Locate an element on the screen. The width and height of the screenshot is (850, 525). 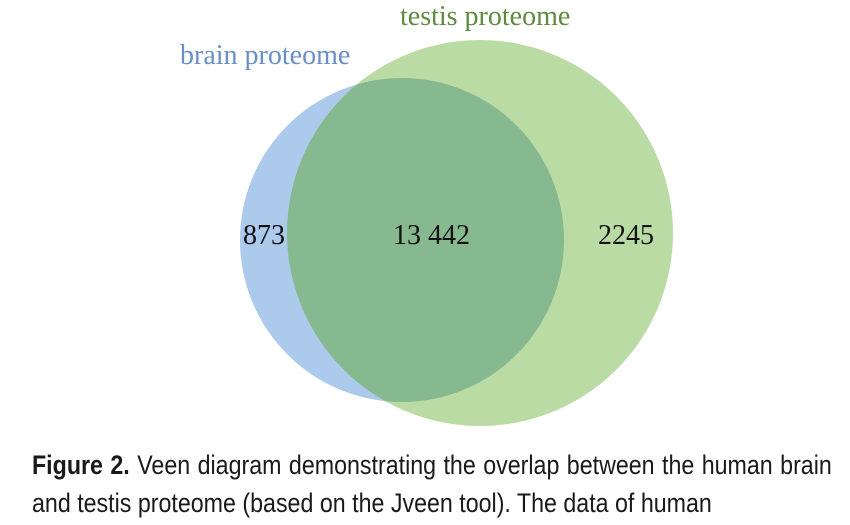
brain-proteome-label: brain proteome is located at coordinates (265, 55).